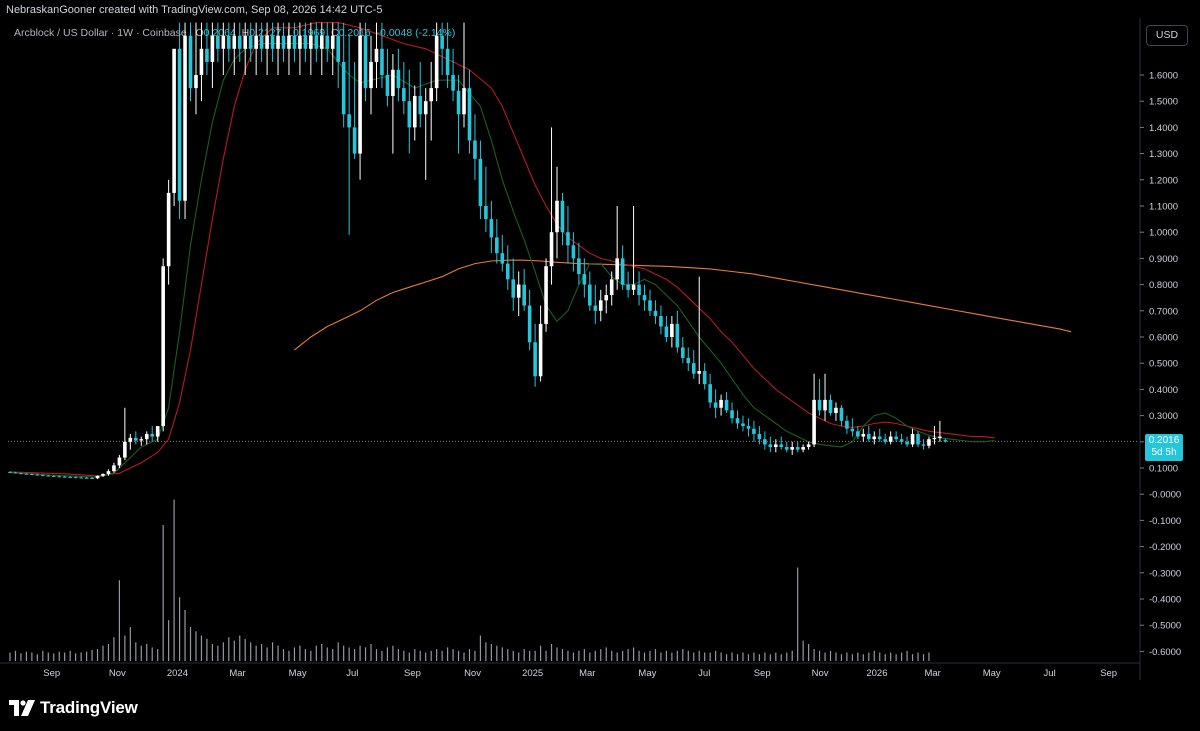 This screenshot has width=1200, height=731. I want to click on ohlc-open-label: O, so click(199, 33).